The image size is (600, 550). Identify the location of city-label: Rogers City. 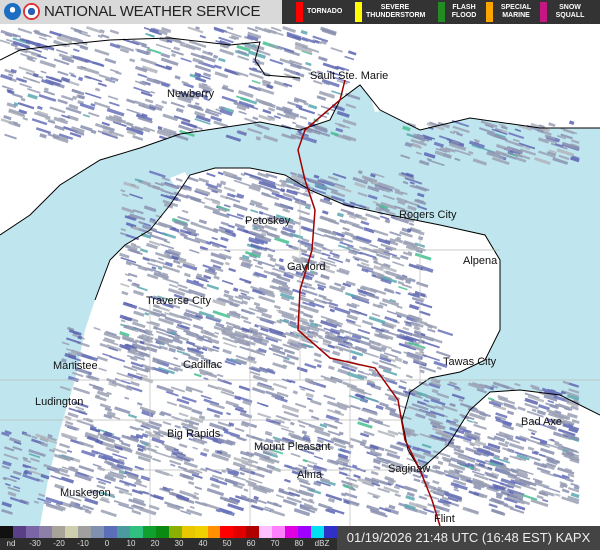
(428, 215).